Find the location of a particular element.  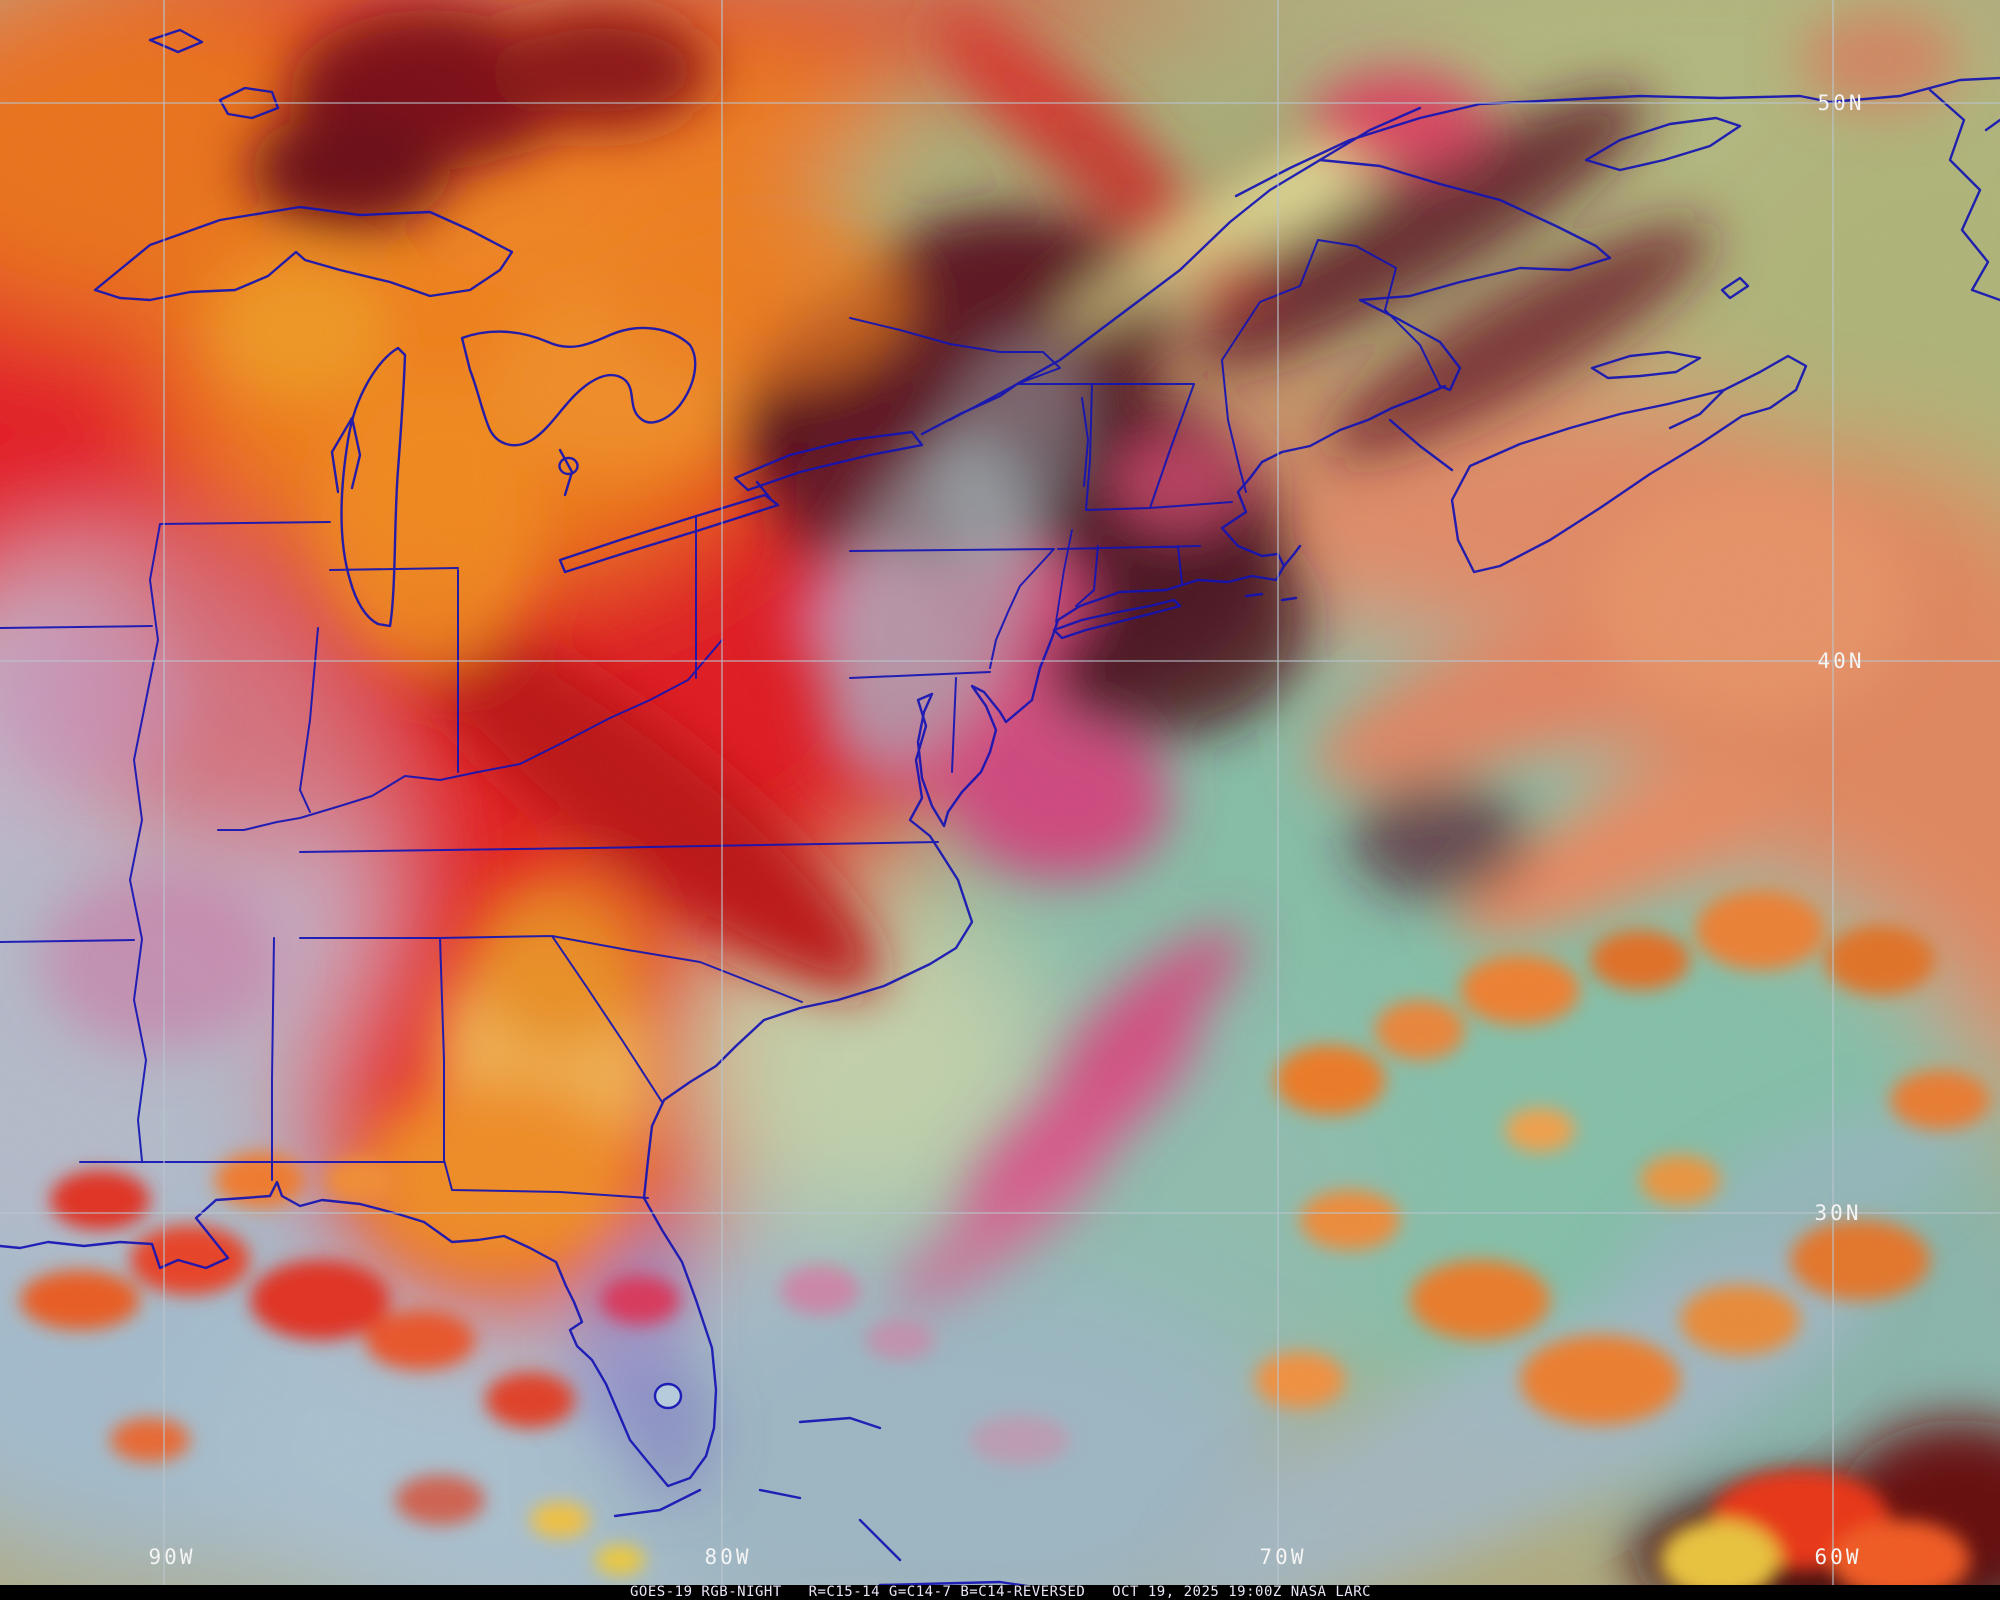

bahamas-cuba-keys is located at coordinates (847, 1506).